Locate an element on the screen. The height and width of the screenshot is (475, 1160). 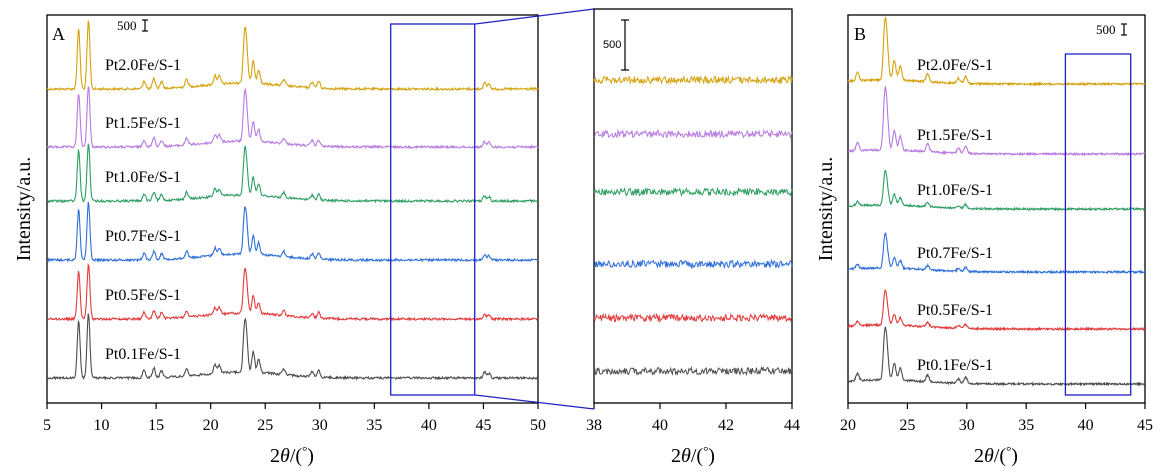
panel-a-tick-label: 5 is located at coordinates (47, 425).